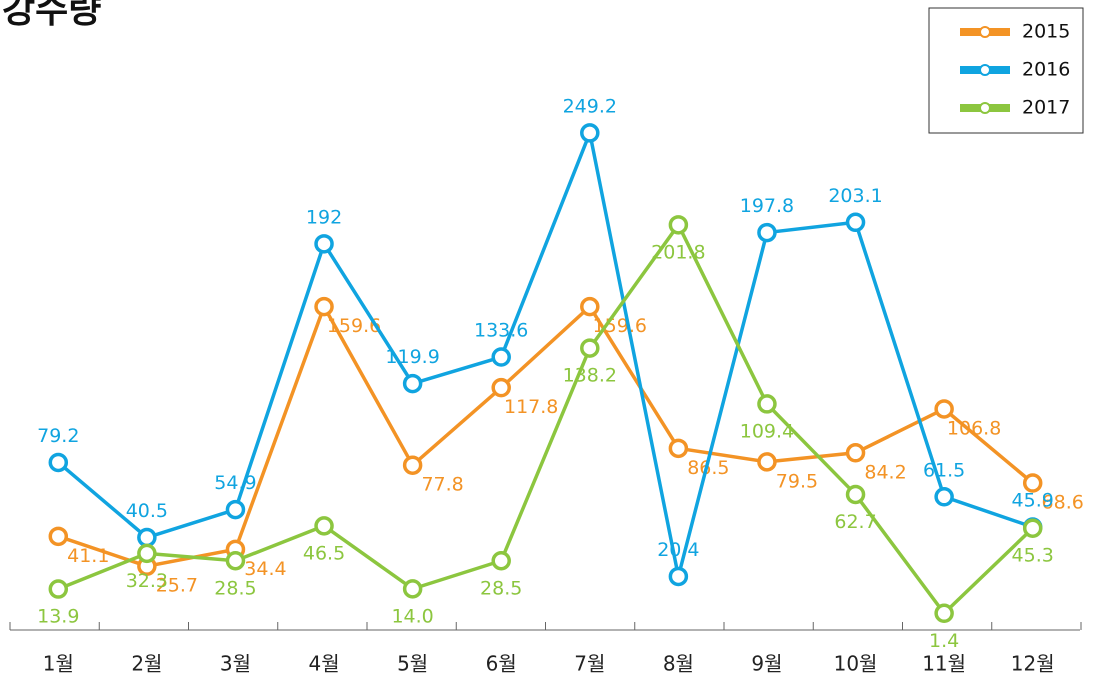  What do you see at coordinates (678, 664) in the screenshot?
I see `x-tick-label: 8월` at bounding box center [678, 664].